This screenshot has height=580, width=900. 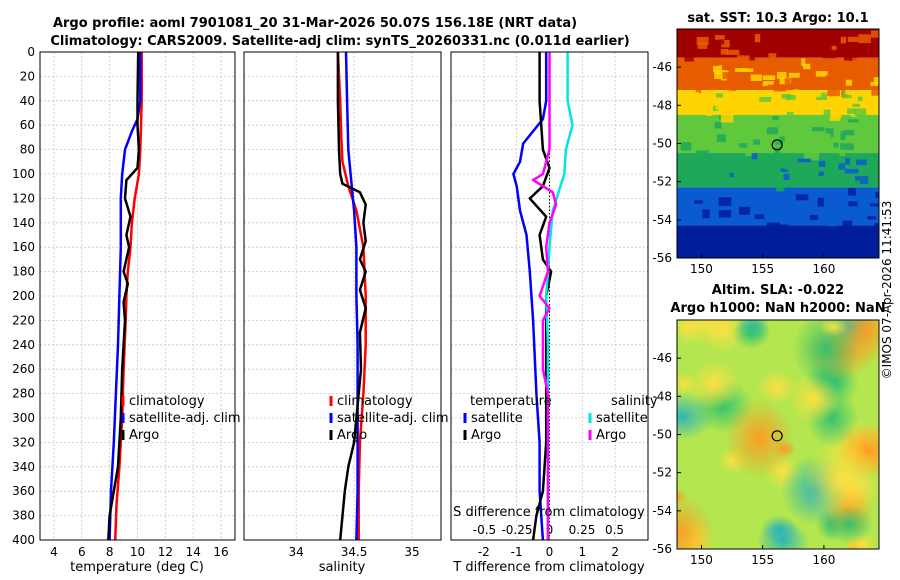 I want to click on map-x-tick-label: 150, so click(x=701, y=560).